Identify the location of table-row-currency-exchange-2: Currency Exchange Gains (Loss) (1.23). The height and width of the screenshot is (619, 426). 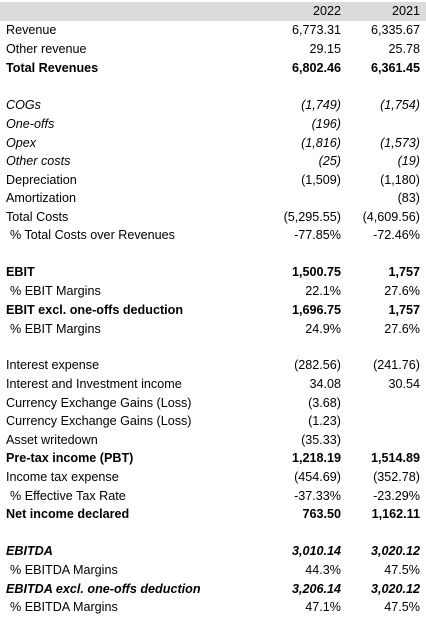
(213, 421).